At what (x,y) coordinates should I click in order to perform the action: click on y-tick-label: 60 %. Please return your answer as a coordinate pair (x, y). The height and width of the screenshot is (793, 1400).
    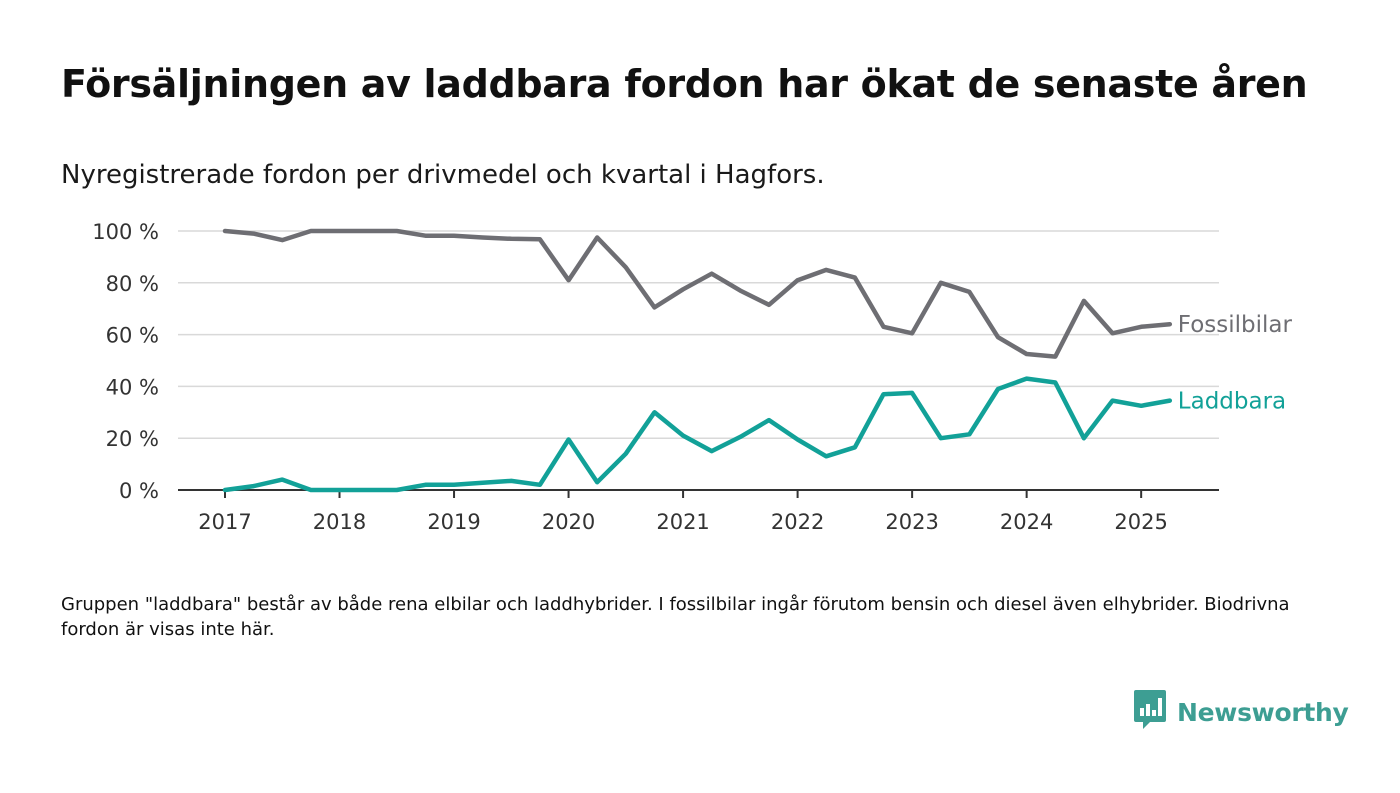
    Looking at the image, I should click on (132, 336).